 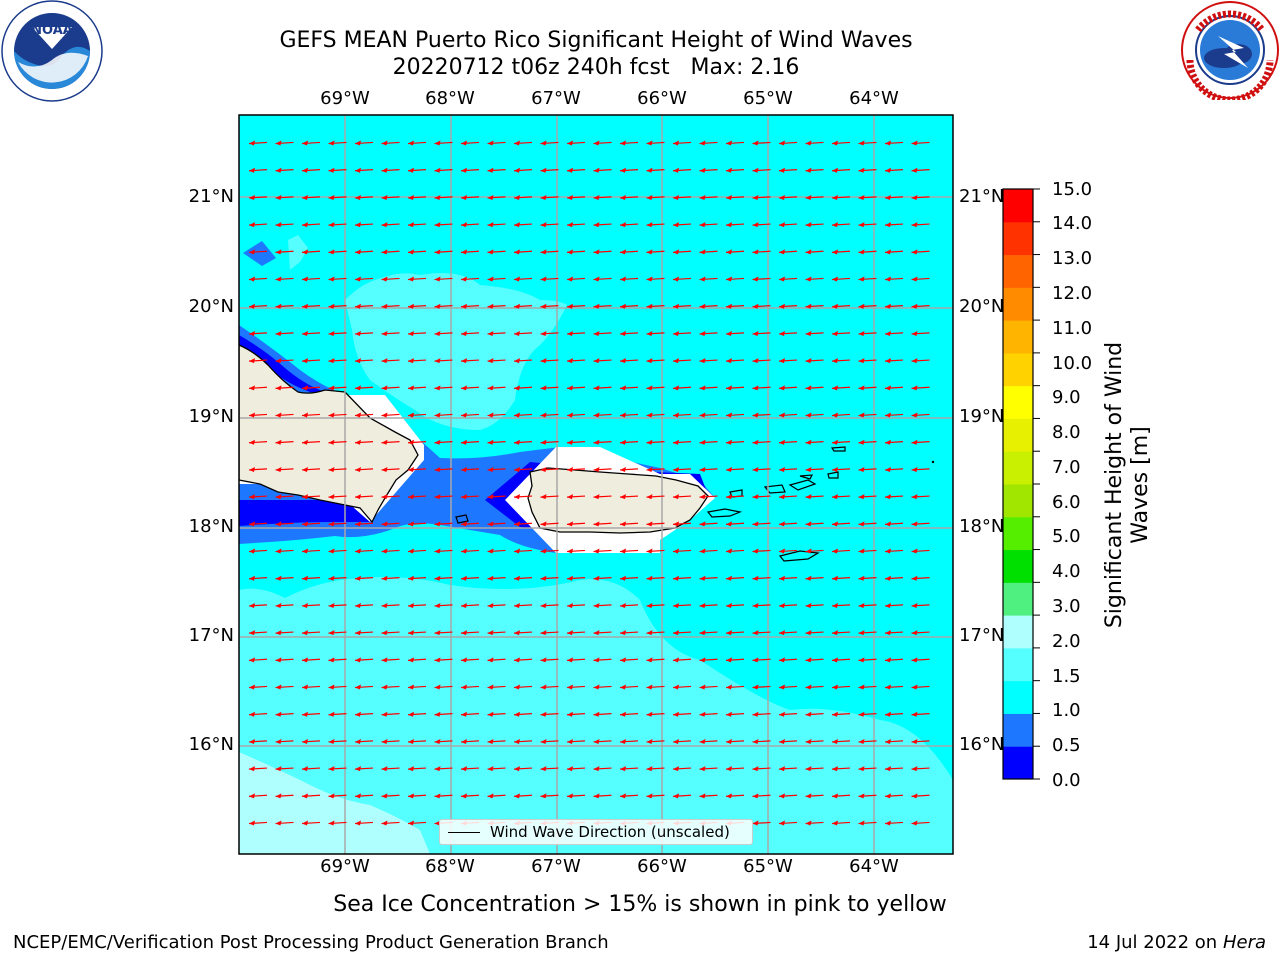 I want to click on map-legend: Wind Wave Direction (unscaled), so click(x=596, y=832).